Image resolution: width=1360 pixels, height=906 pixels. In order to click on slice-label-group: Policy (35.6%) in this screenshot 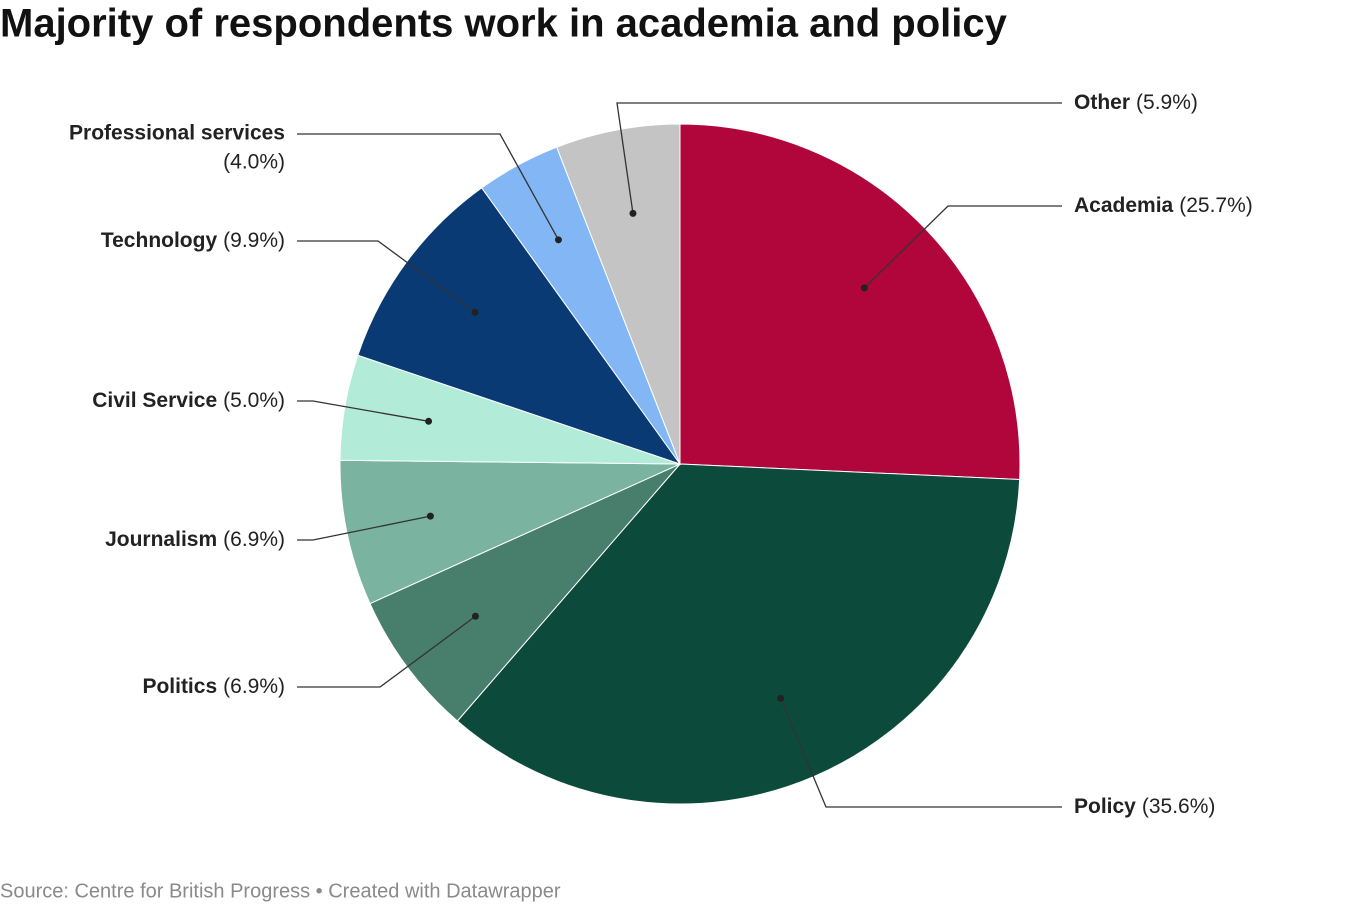, I will do `click(1144, 806)`.